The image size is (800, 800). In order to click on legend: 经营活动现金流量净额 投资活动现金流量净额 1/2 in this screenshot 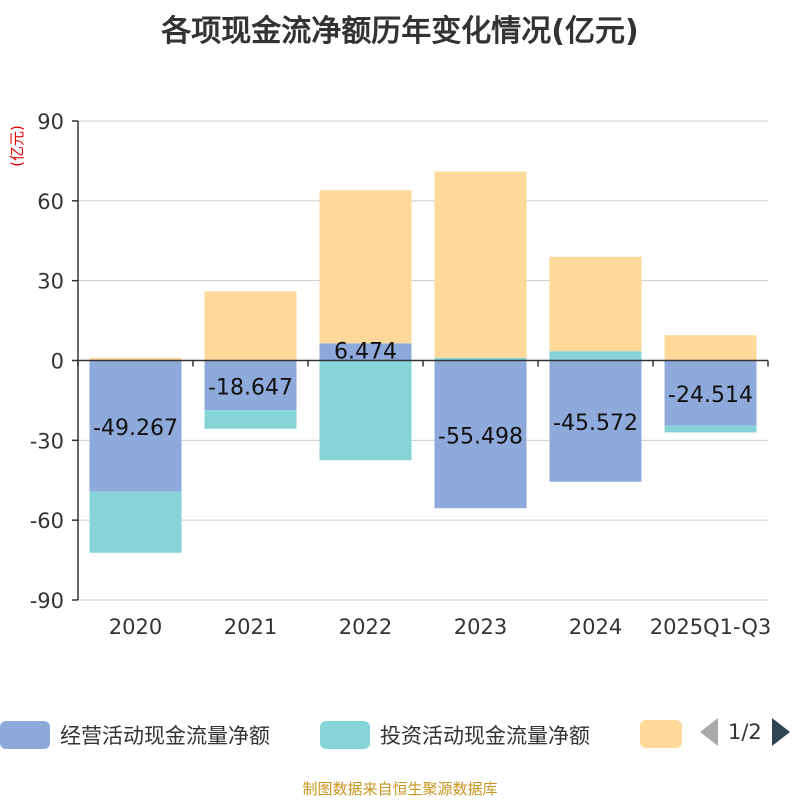, I will do `click(400, 736)`.